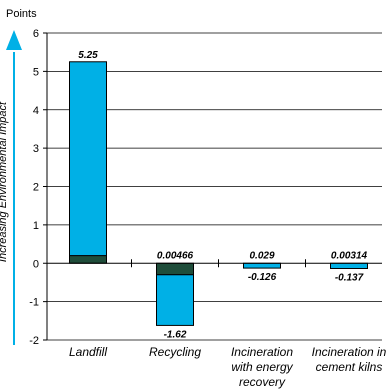  I want to click on x-category-line: cement kilns, so click(349, 367).